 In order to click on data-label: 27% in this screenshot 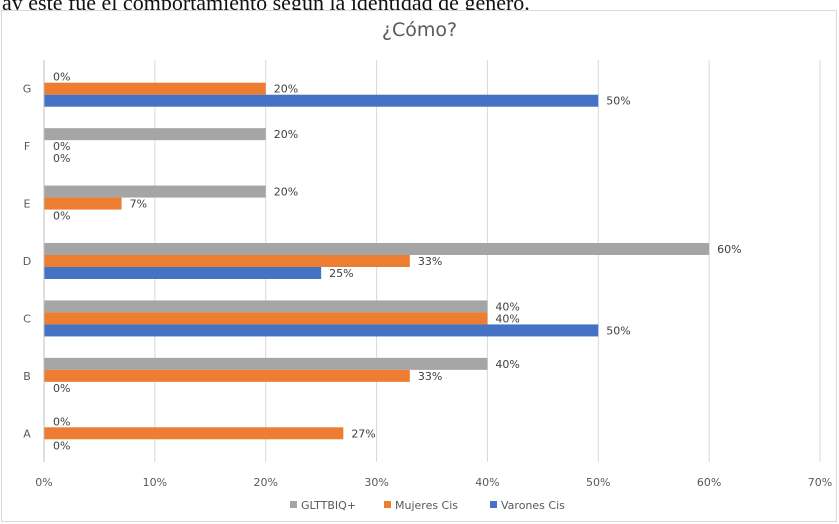, I will do `click(363, 433)`.